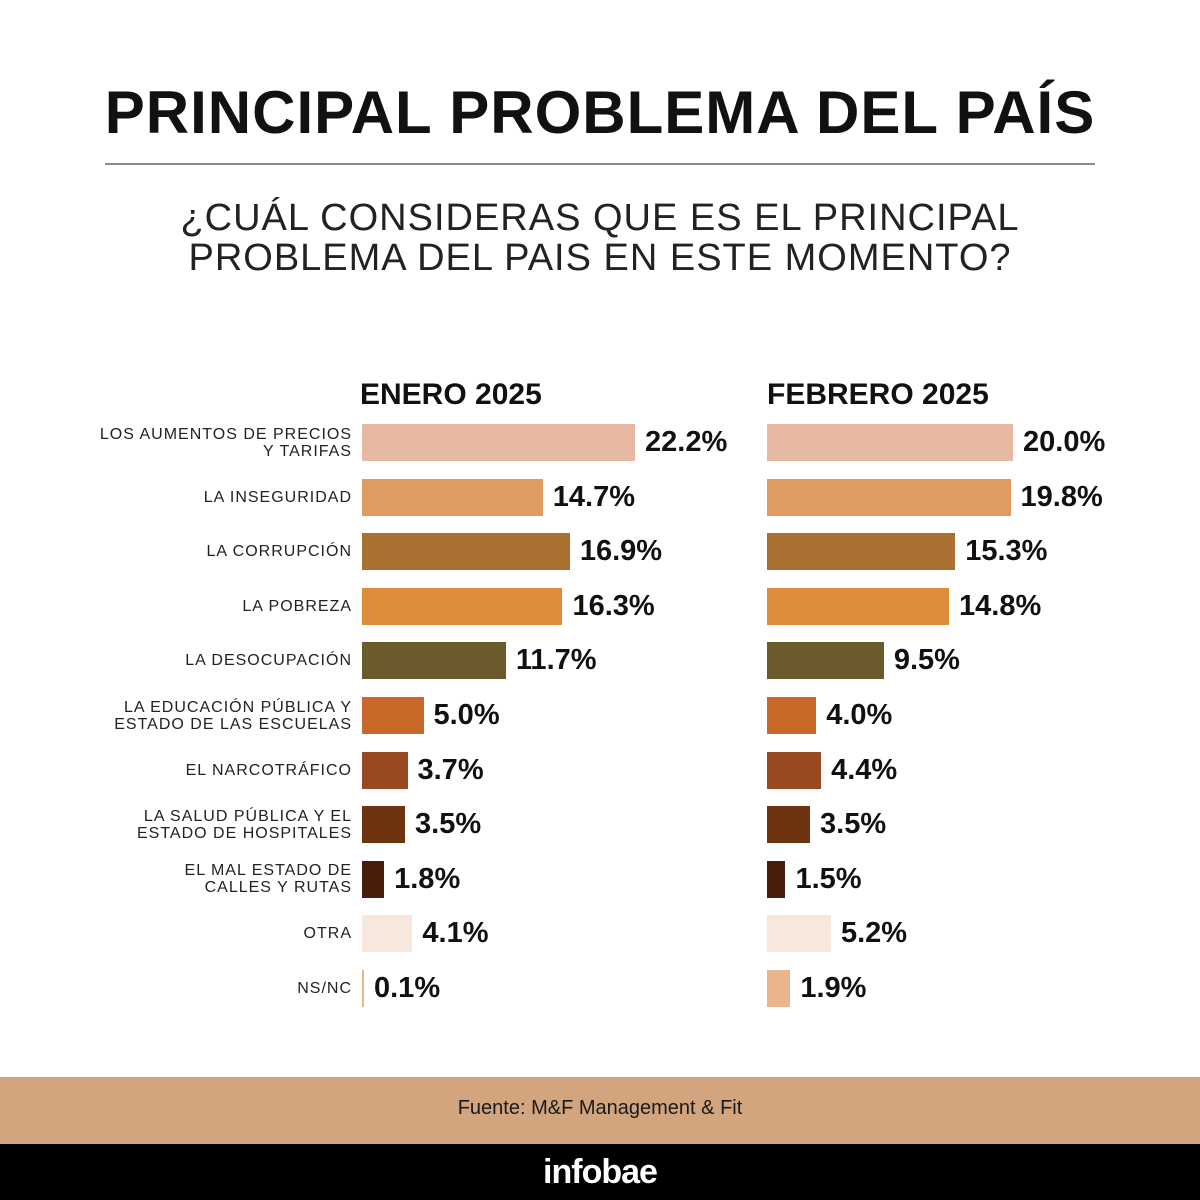 This screenshot has height=1200, width=1200. Describe the element at coordinates (247, 816) in the screenshot. I see `category-label-line: LA SALUD PÚBLICA Y EL` at that location.